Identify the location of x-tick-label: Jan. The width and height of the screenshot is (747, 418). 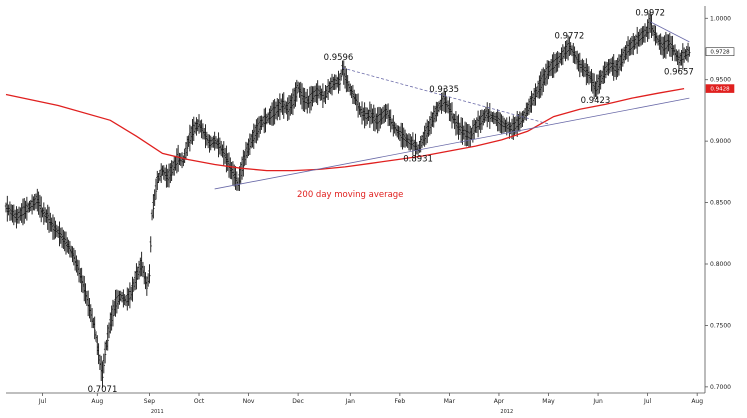
(350, 401).